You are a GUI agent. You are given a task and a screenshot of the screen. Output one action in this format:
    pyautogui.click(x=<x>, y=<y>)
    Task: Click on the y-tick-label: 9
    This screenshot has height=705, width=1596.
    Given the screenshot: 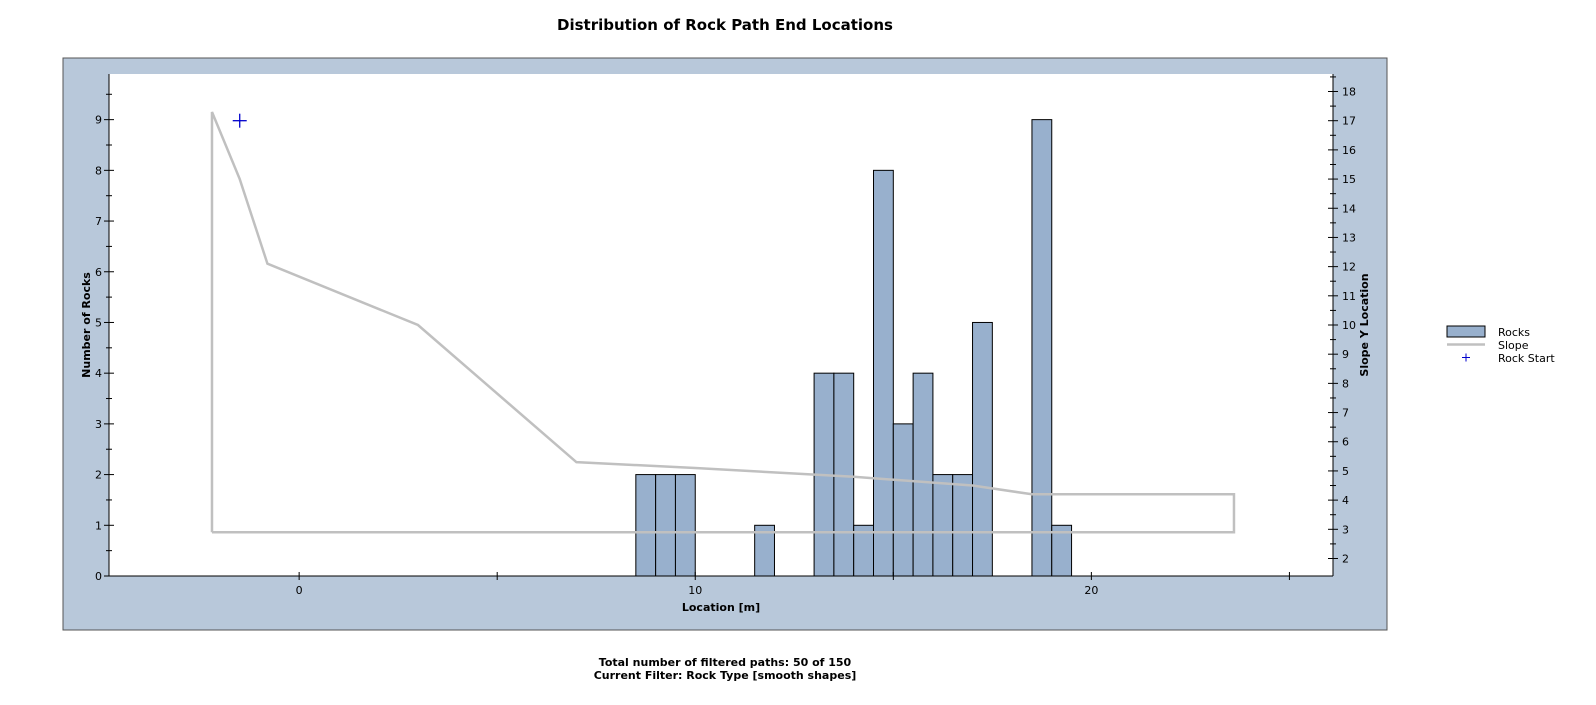 What is the action you would take?
    pyautogui.click(x=98, y=120)
    